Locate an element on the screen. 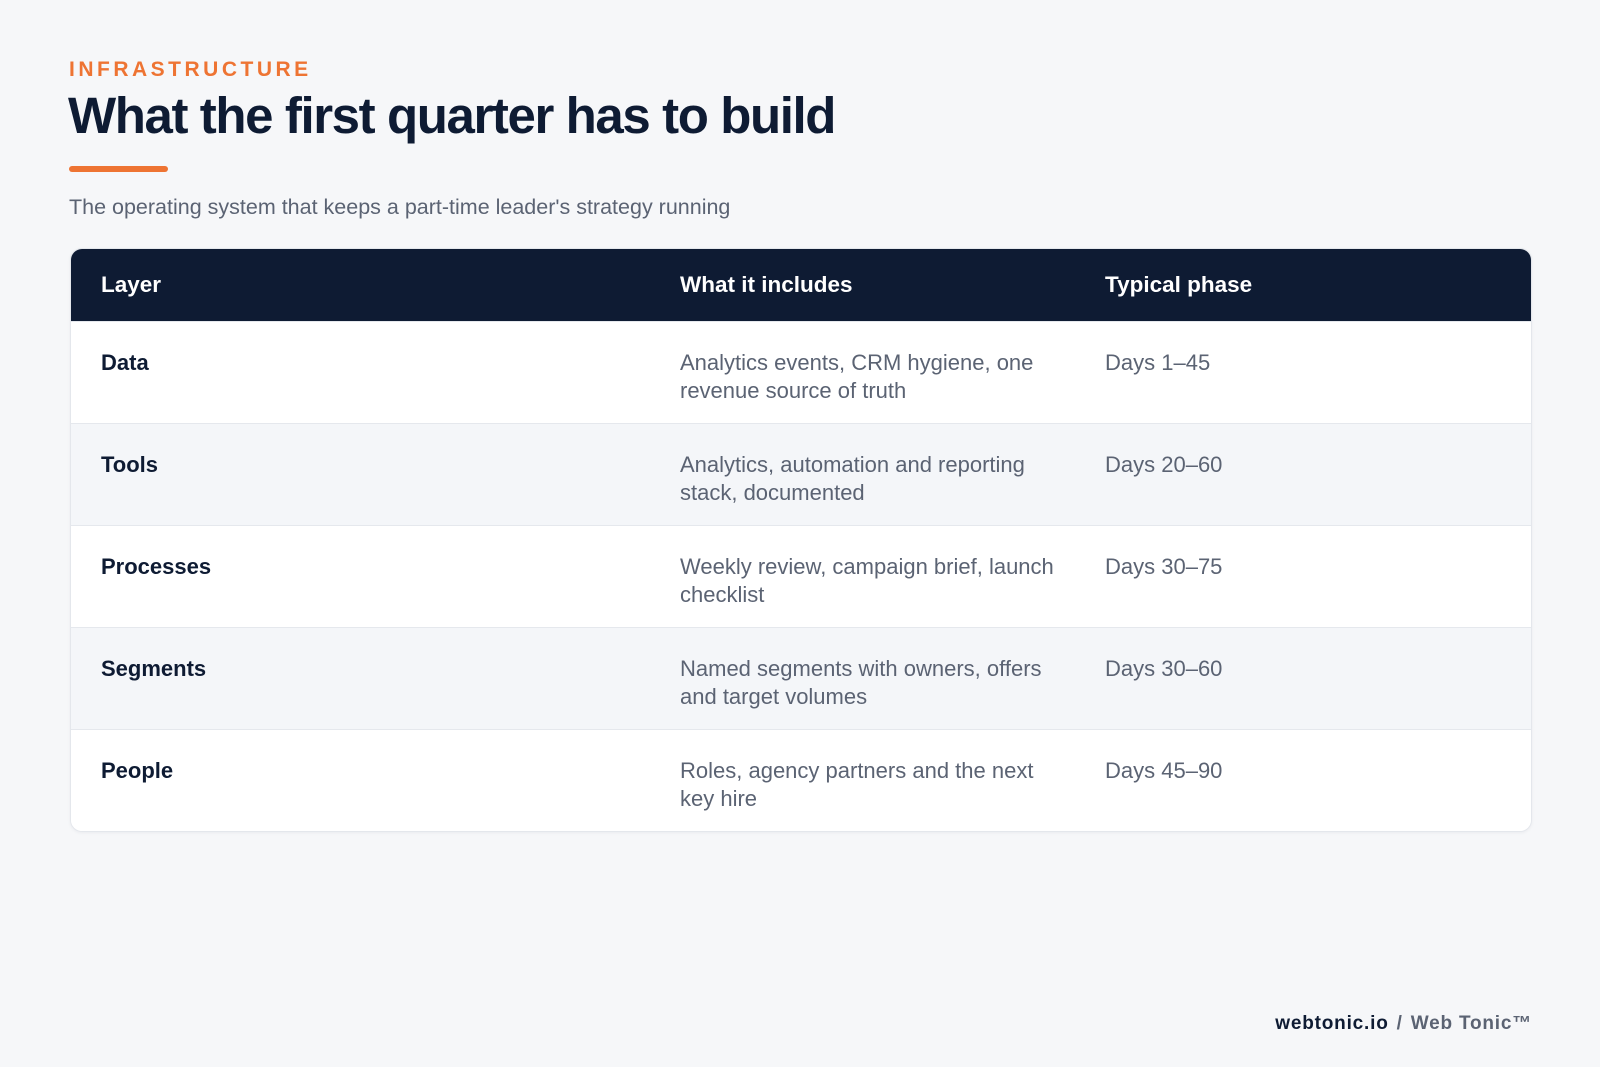 Image resolution: width=1600 pixels, height=1067 pixels. layer-cell: People is located at coordinates (137, 770).